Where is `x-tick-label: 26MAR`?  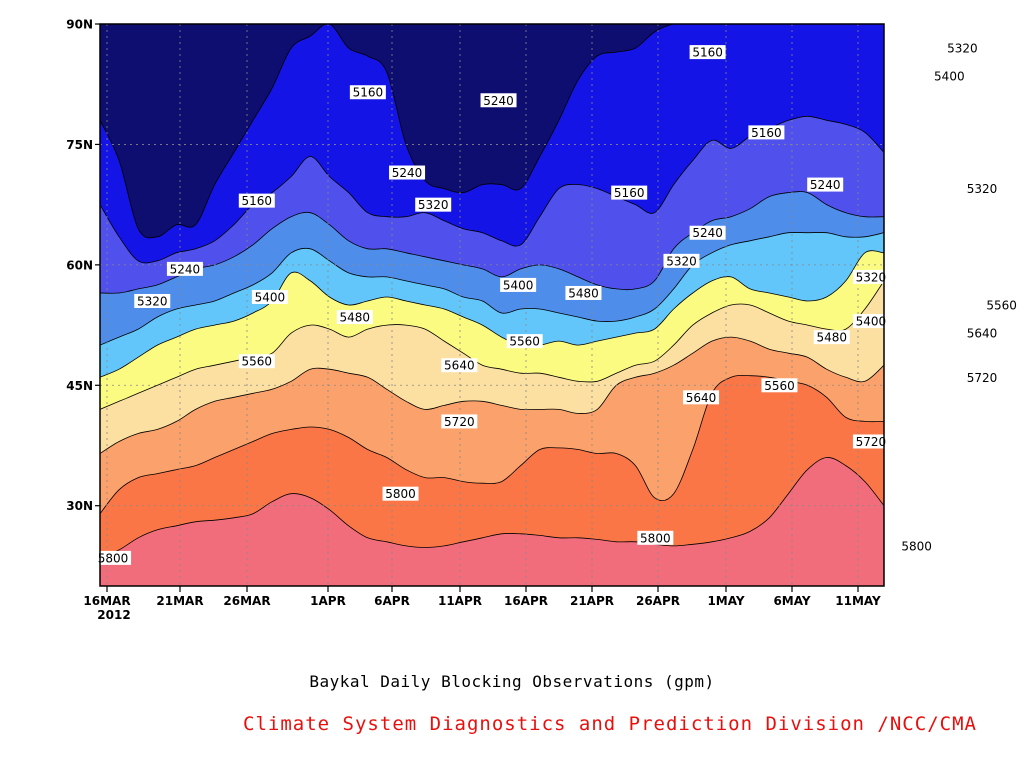 x-tick-label: 26MAR is located at coordinates (246, 601).